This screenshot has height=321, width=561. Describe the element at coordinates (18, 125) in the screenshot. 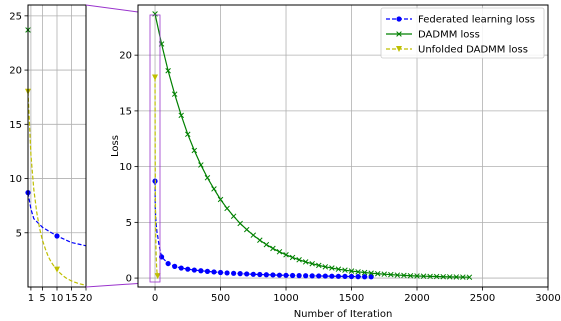

I see `inset-y-ticks: 5 10 15 20 25` at that location.